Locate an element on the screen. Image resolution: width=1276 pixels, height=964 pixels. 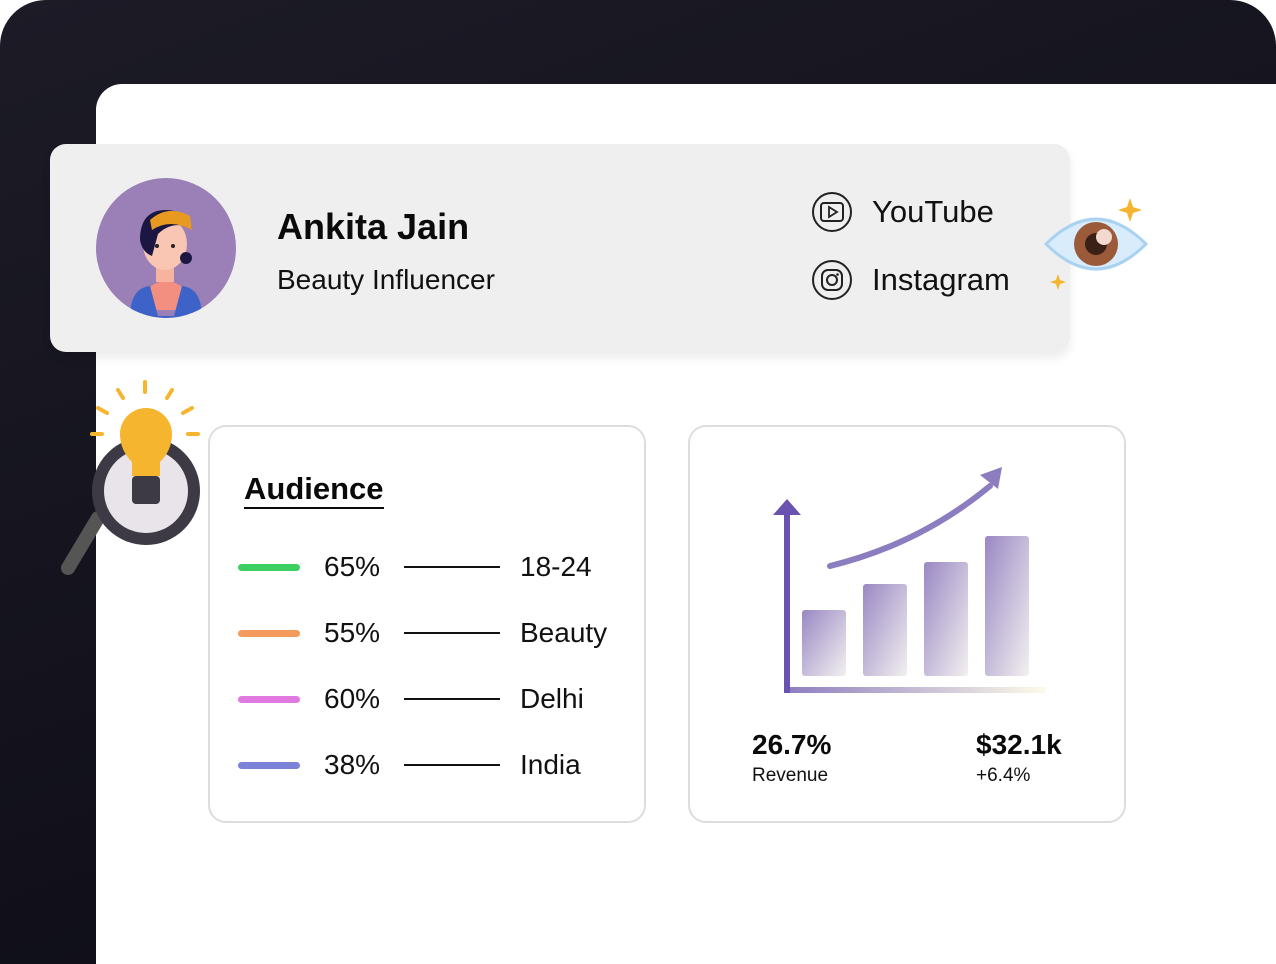
audience-title: Audience is located at coordinates (314, 491).